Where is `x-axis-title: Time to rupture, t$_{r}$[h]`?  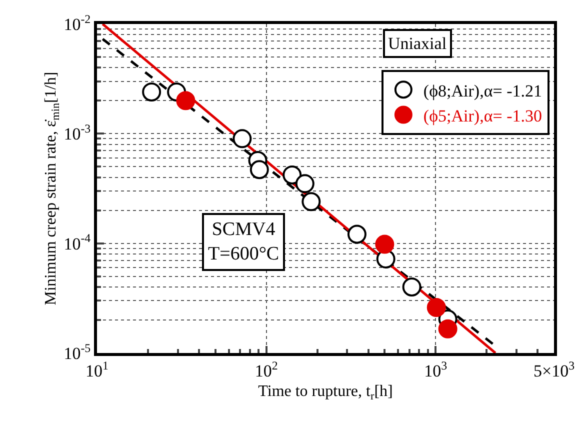
x-axis-title: Time to rupture, t$_{r}$[h] is located at coordinates (325, 392).